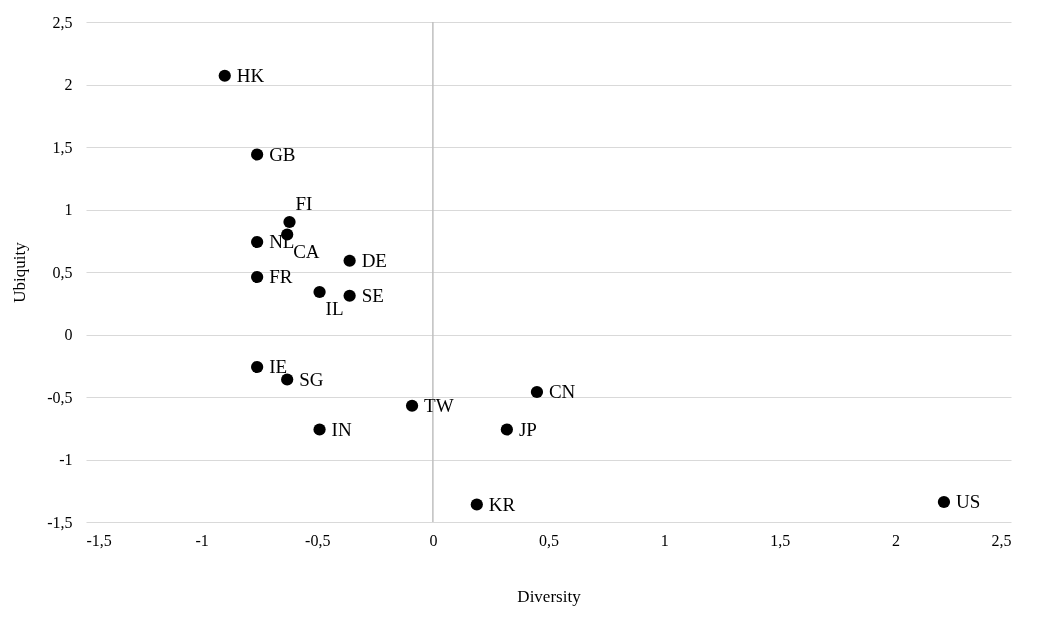 The height and width of the screenshot is (627, 1058). Describe the element at coordinates (62, 22) in the screenshot. I see `y-tick-label: 2,5` at that location.